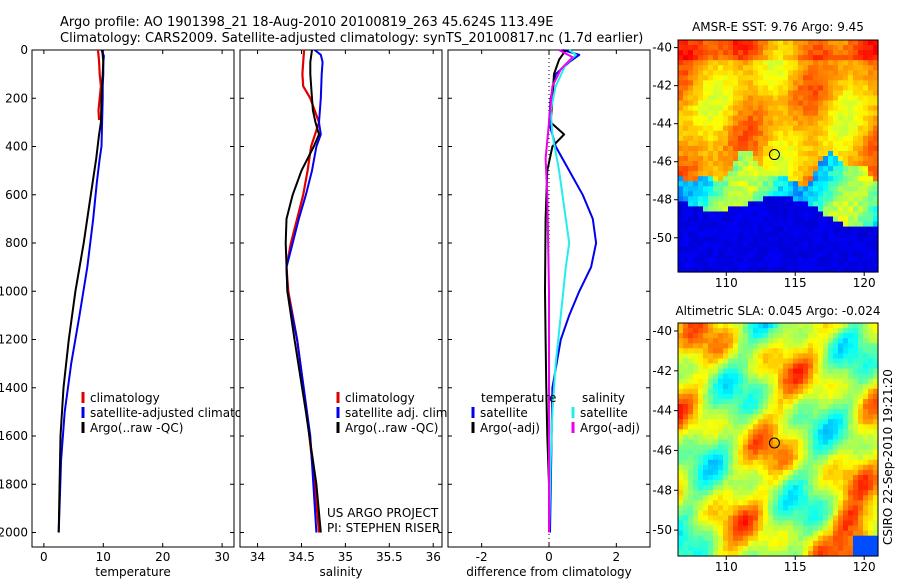 The height and width of the screenshot is (580, 900). Describe the element at coordinates (380, 398) in the screenshot. I see `legend-label: climatology` at that location.